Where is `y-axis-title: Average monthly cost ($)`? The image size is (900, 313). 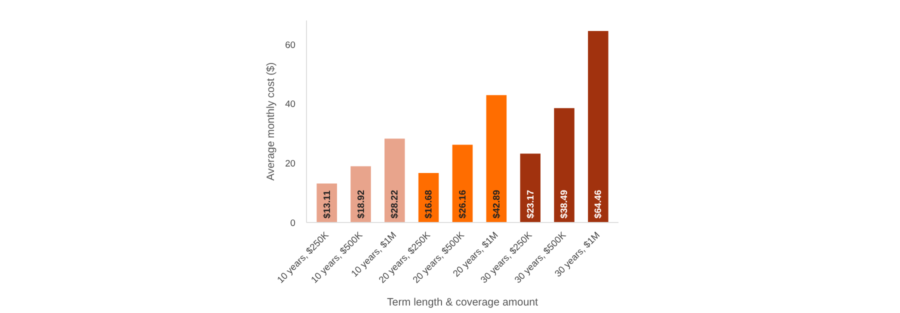
y-axis-title: Average monthly cost ($) is located at coordinates (271, 121).